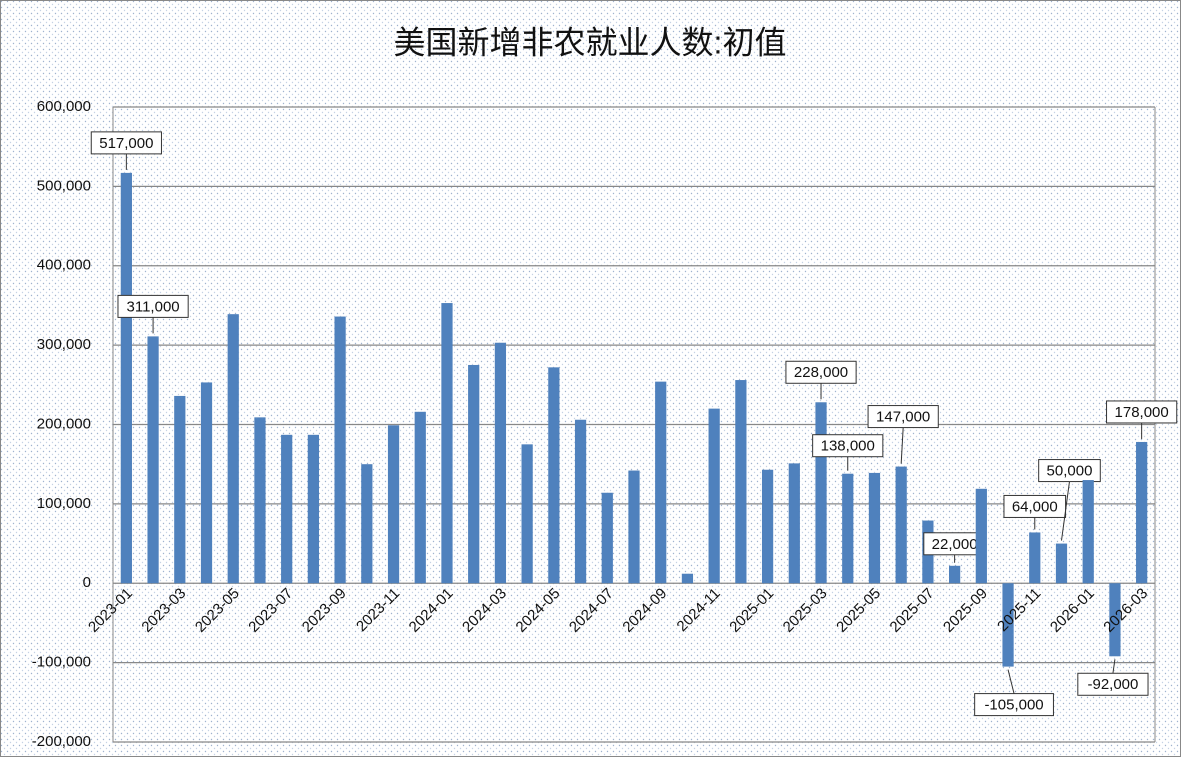 This screenshot has width=1181, height=757. I want to click on data-label: 228,000, so click(821, 372).